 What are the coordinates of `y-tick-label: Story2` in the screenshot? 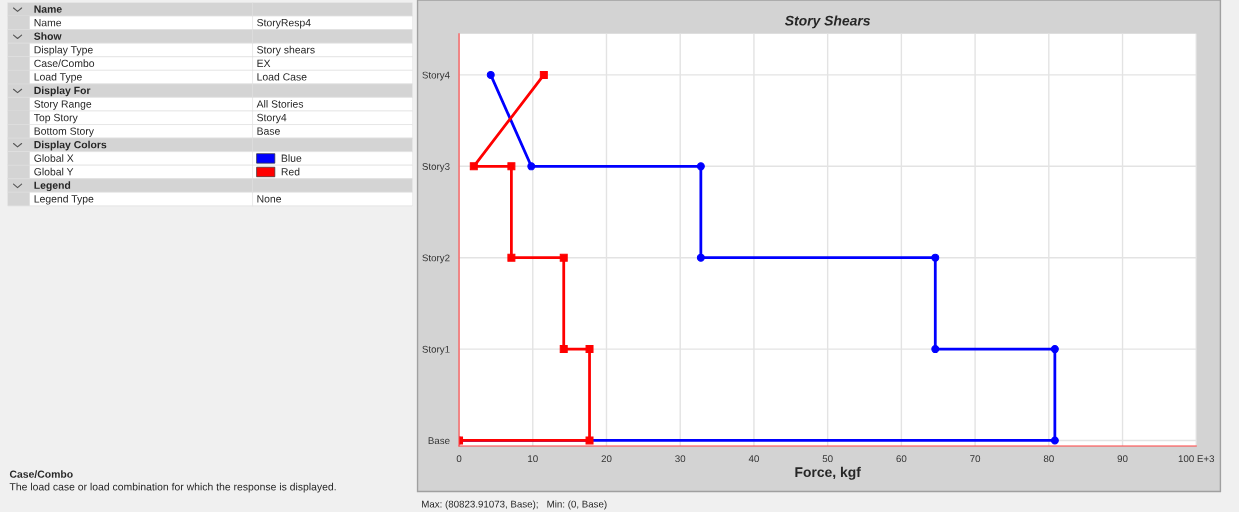 It's located at (436, 259).